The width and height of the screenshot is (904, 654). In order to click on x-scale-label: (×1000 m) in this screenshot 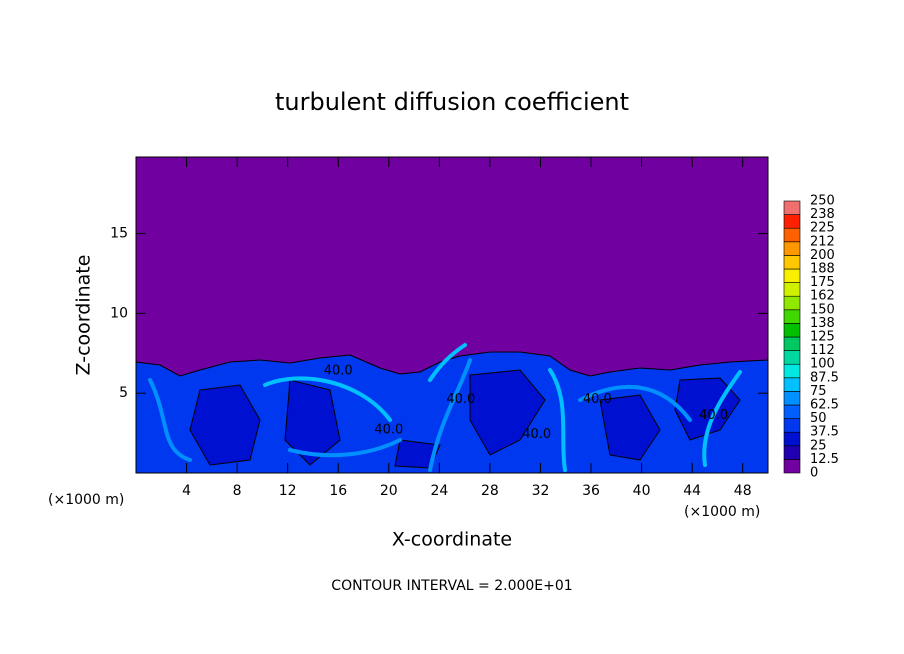, I will do `click(722, 512)`.